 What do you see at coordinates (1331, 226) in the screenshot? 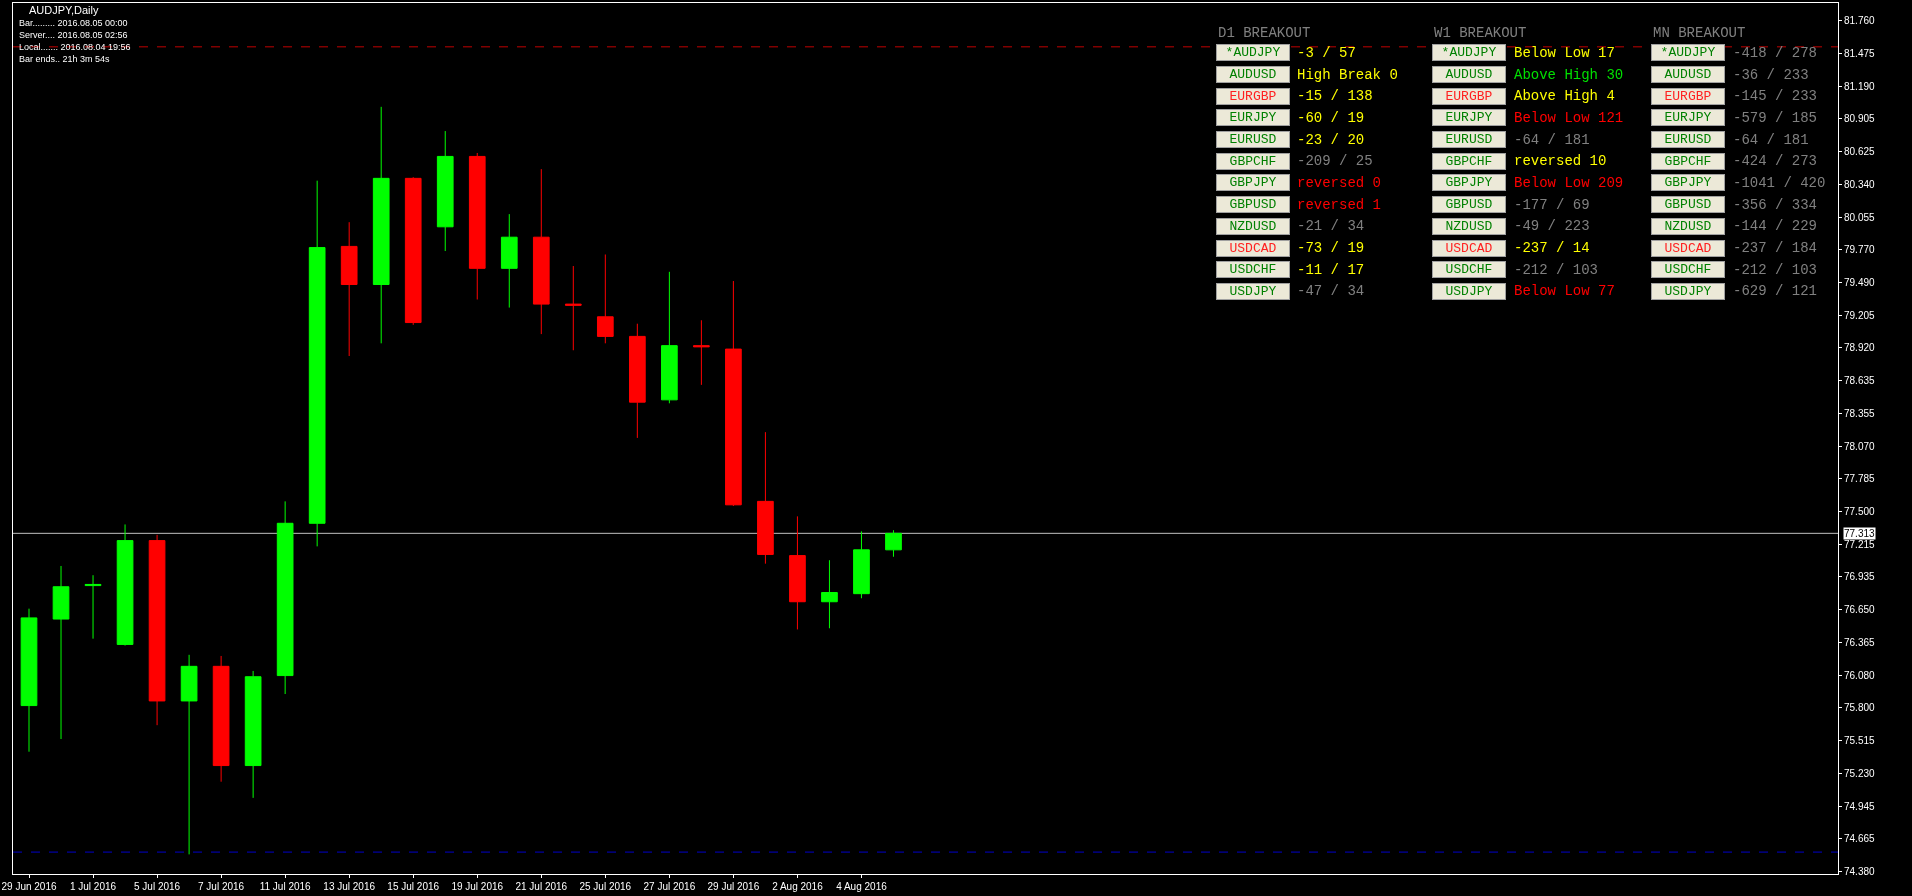
I see `annotation: -21 / 34` at bounding box center [1331, 226].